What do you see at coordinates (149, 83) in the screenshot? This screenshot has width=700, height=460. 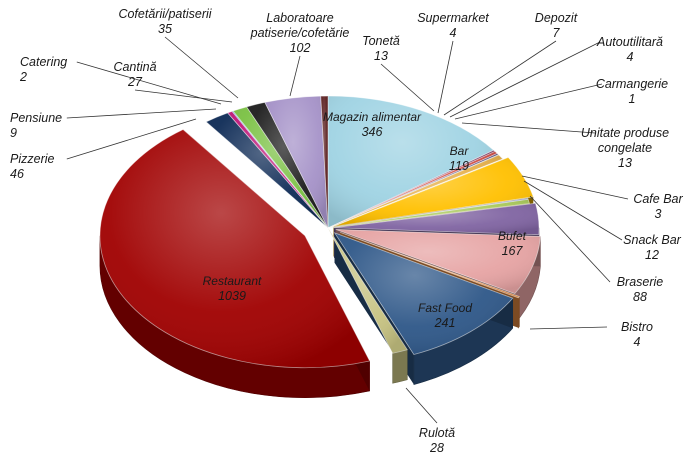 I see `leader-catering` at bounding box center [149, 83].